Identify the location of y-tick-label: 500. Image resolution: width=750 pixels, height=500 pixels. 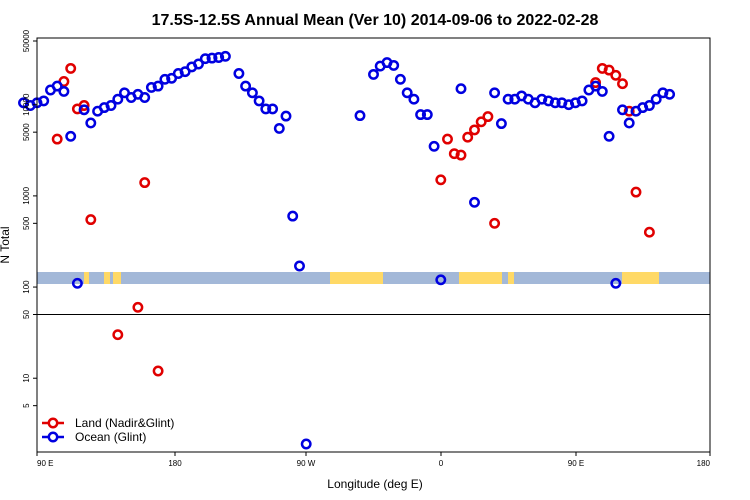
(26, 223).